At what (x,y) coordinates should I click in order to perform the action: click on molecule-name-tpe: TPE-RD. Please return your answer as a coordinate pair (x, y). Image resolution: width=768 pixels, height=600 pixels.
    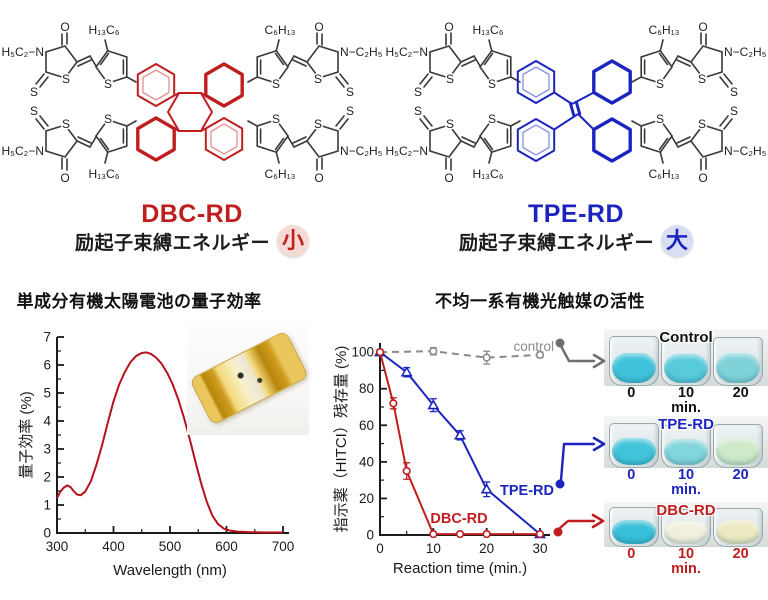
    Looking at the image, I should click on (576, 214).